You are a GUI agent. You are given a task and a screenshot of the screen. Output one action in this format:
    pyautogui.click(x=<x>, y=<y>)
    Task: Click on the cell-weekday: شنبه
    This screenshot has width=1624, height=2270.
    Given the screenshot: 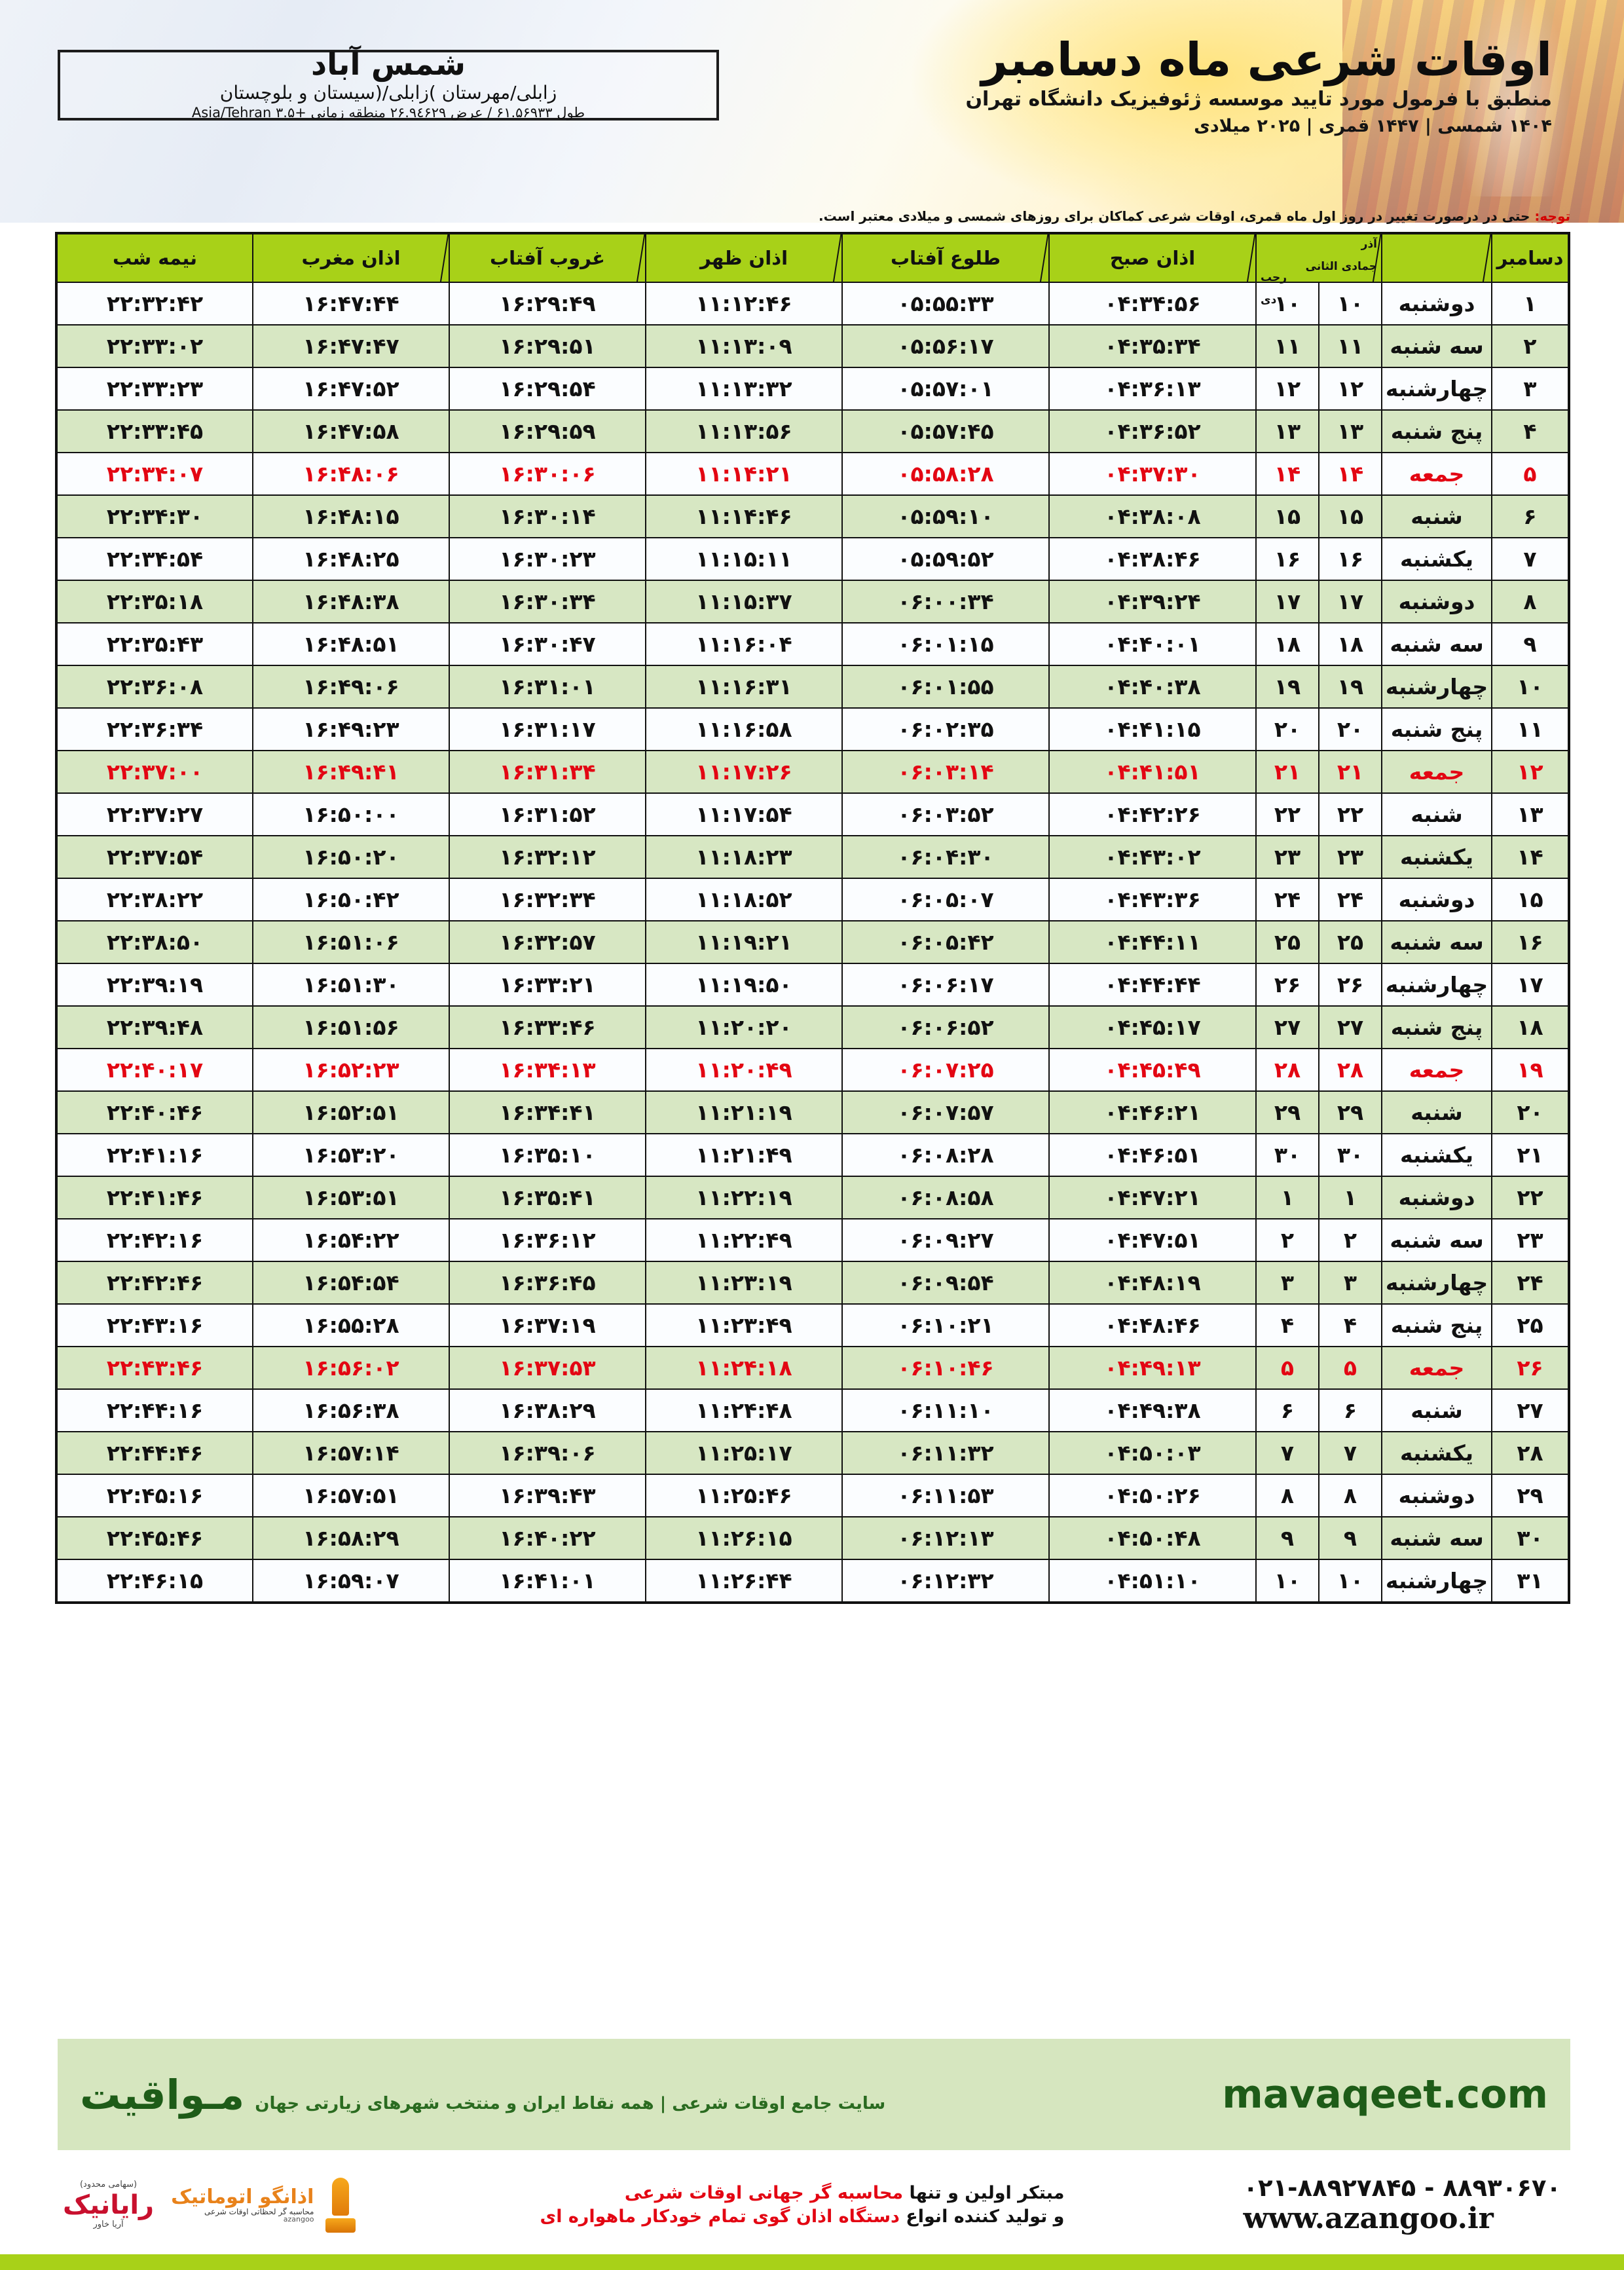 What is the action you would take?
    pyautogui.click(x=1436, y=814)
    